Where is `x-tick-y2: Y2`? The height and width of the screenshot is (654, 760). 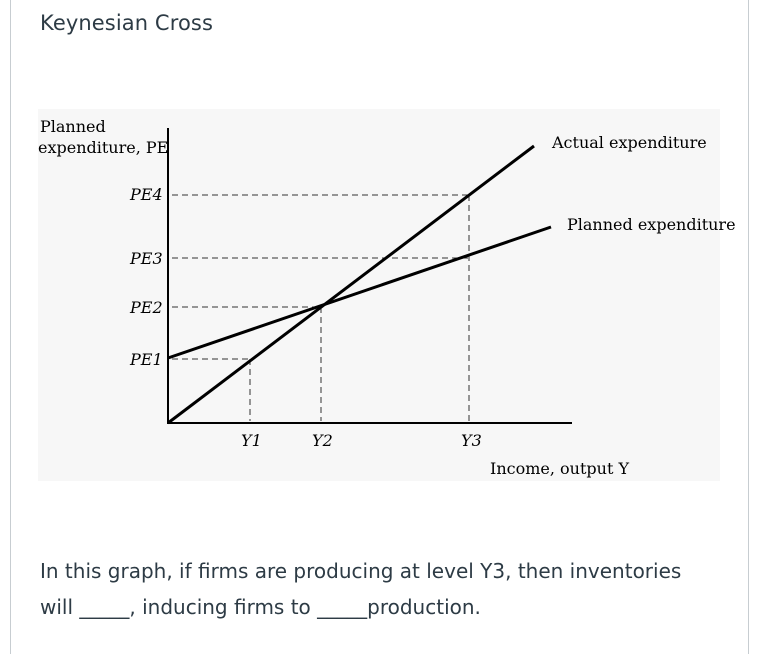
x-tick-y2: Y2 is located at coordinates (322, 440).